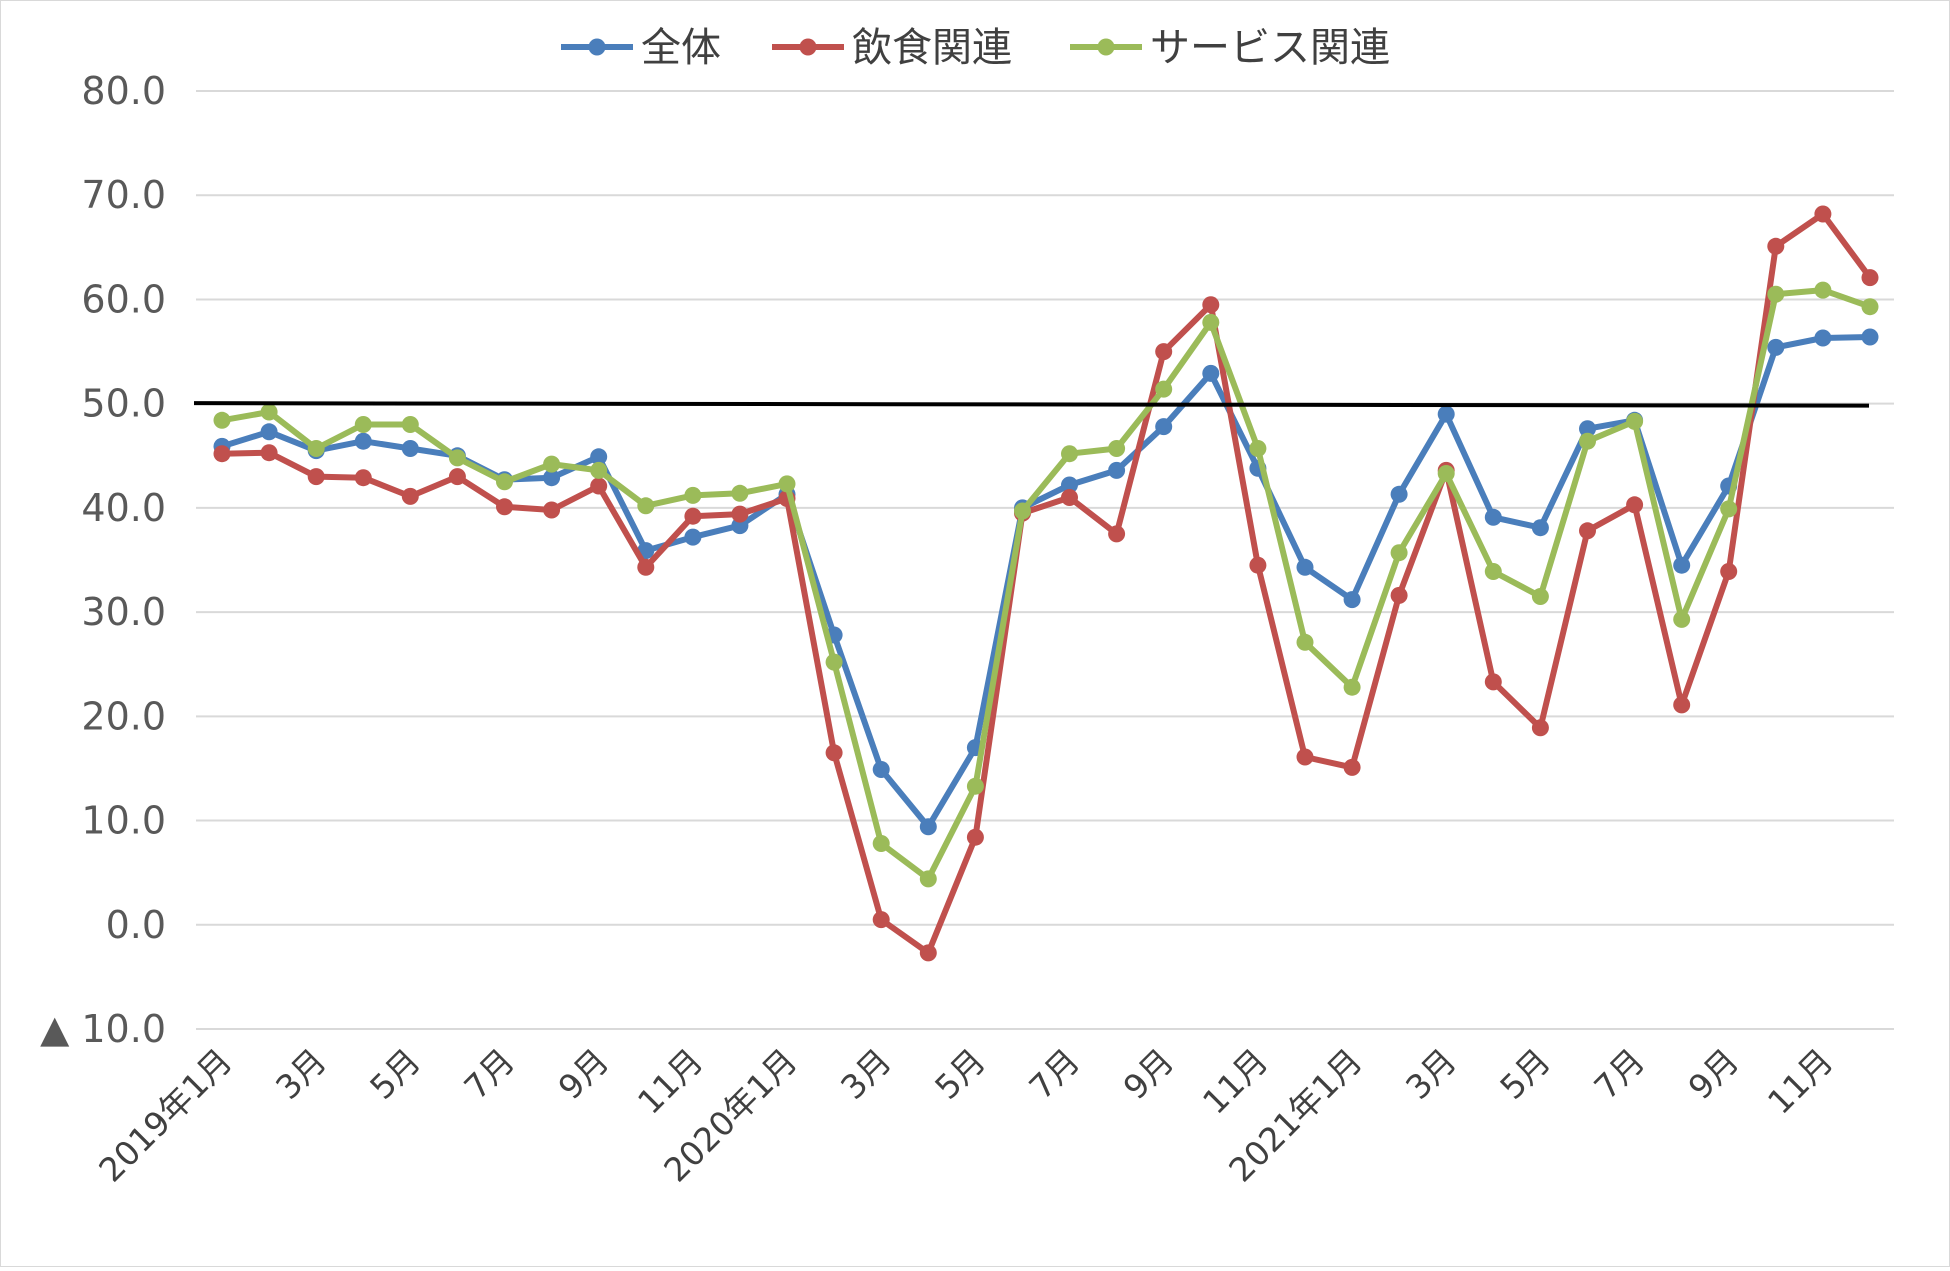 This screenshot has width=1950, height=1271. Describe the element at coordinates (123, 299) in the screenshot. I see `y-tick-label: 60.0` at that location.